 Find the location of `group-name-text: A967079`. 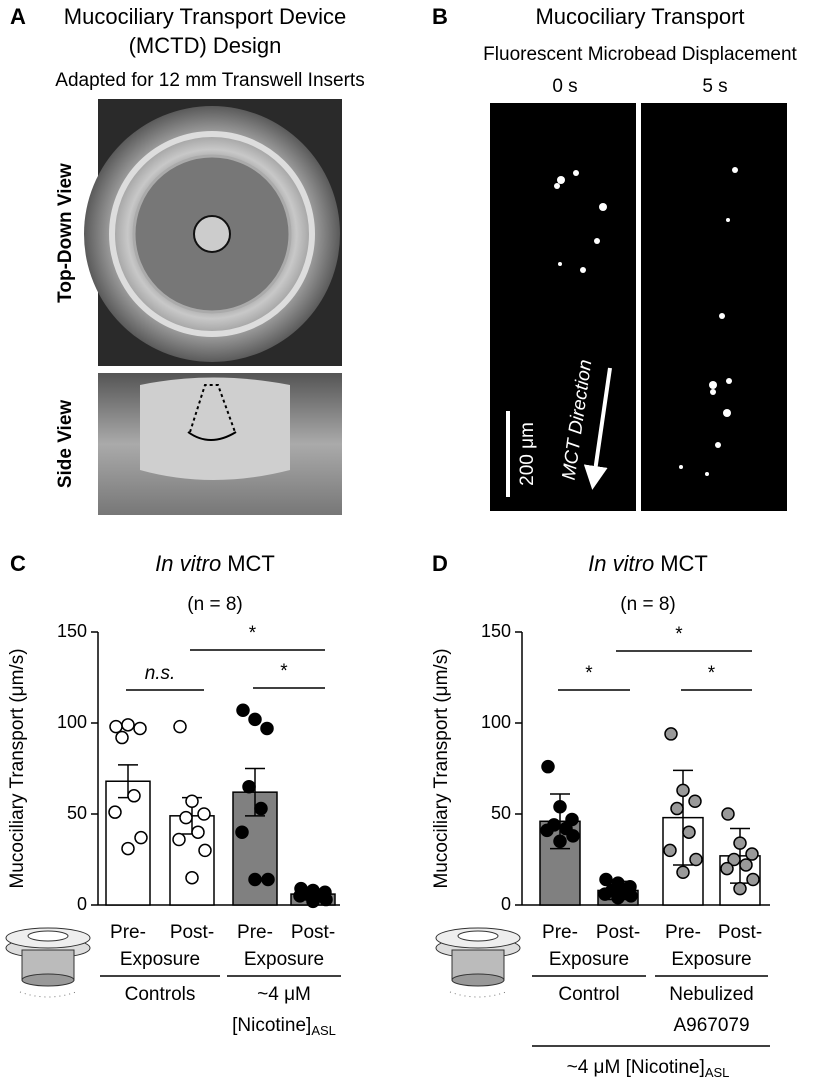

group-name-text: A967079 is located at coordinates (711, 1025).